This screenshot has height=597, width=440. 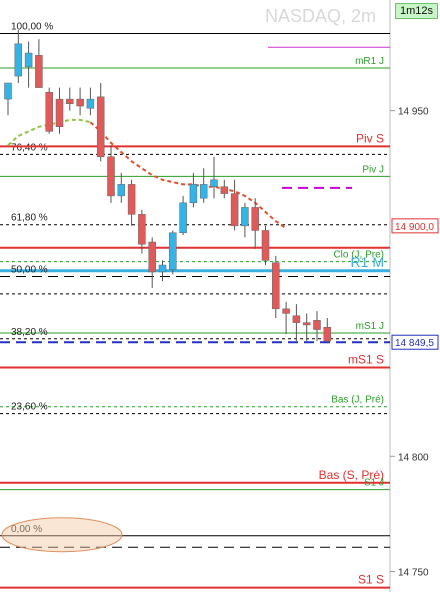 I want to click on chart-title: NASDAQ, 2m, so click(x=320, y=16).